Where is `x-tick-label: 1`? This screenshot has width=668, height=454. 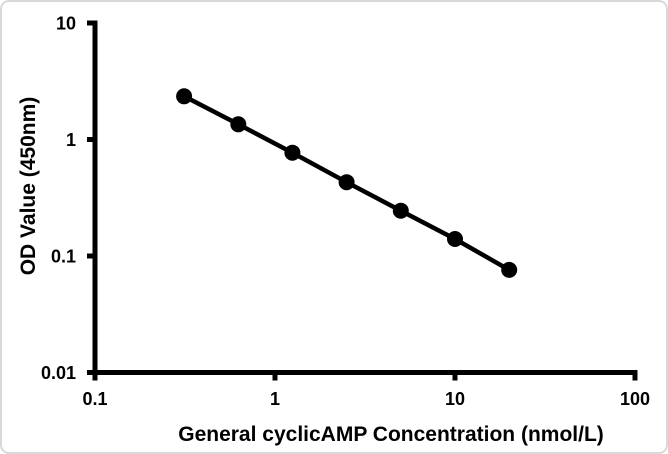 x-tick-label: 1 is located at coordinates (275, 399).